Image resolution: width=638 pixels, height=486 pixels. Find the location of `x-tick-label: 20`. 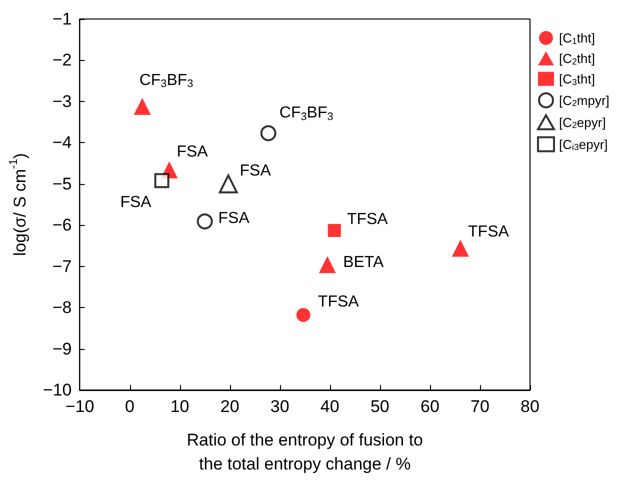

x-tick-label: 20 is located at coordinates (230, 406).